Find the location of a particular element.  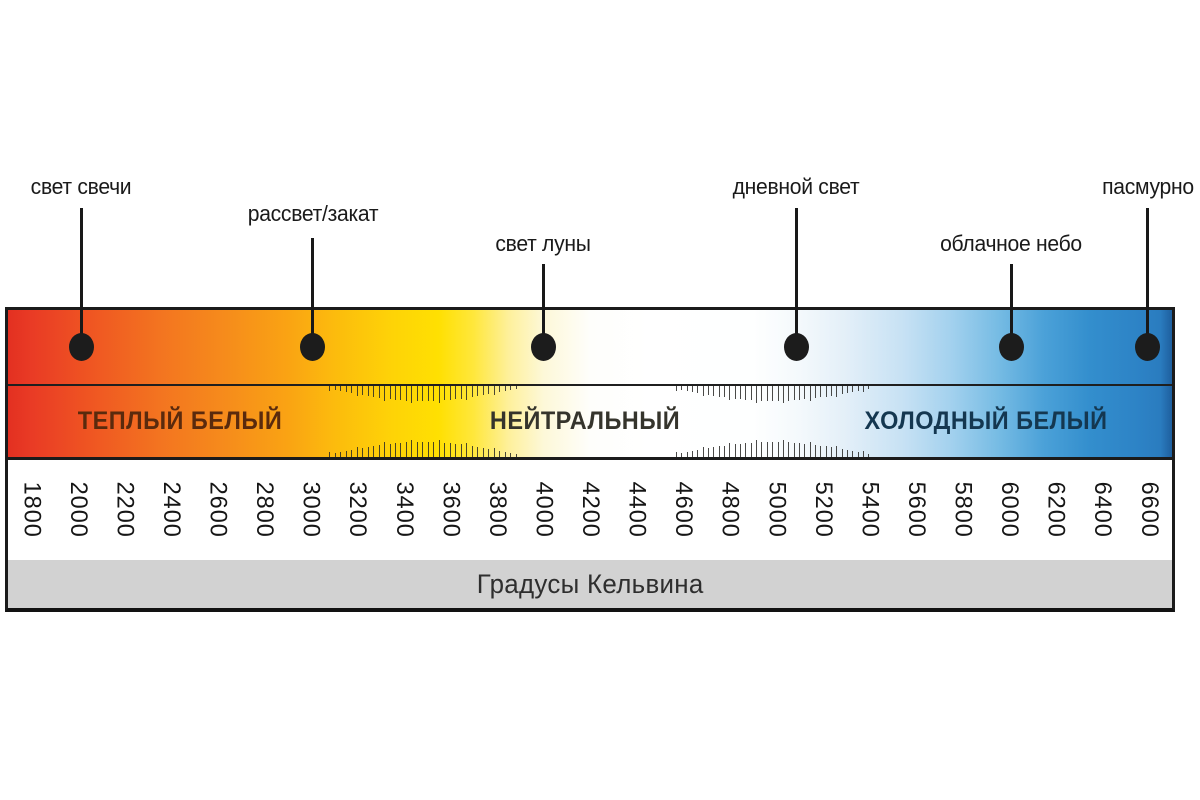

scale-footer: Градусы Кельвина is located at coordinates (590, 586).